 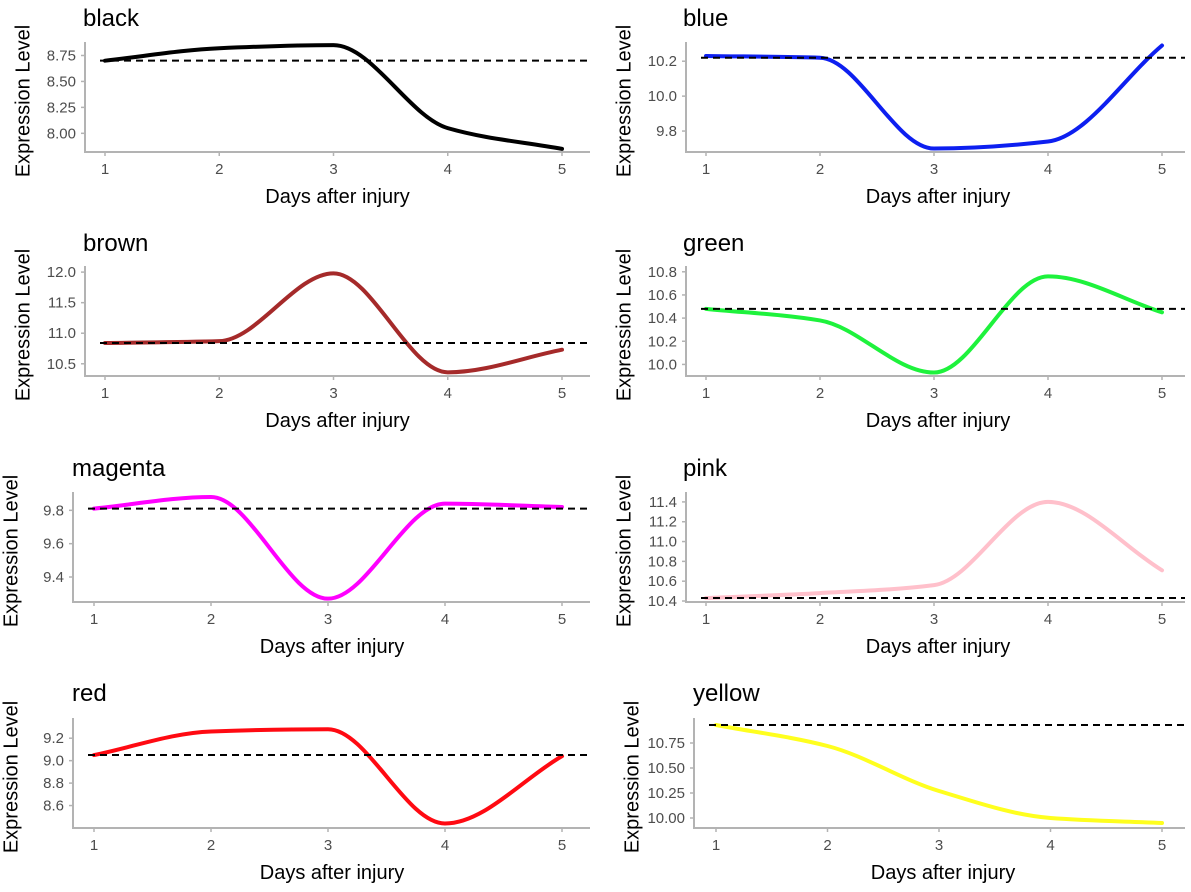 I want to click on series-line-yellow, so click(x=939, y=774).